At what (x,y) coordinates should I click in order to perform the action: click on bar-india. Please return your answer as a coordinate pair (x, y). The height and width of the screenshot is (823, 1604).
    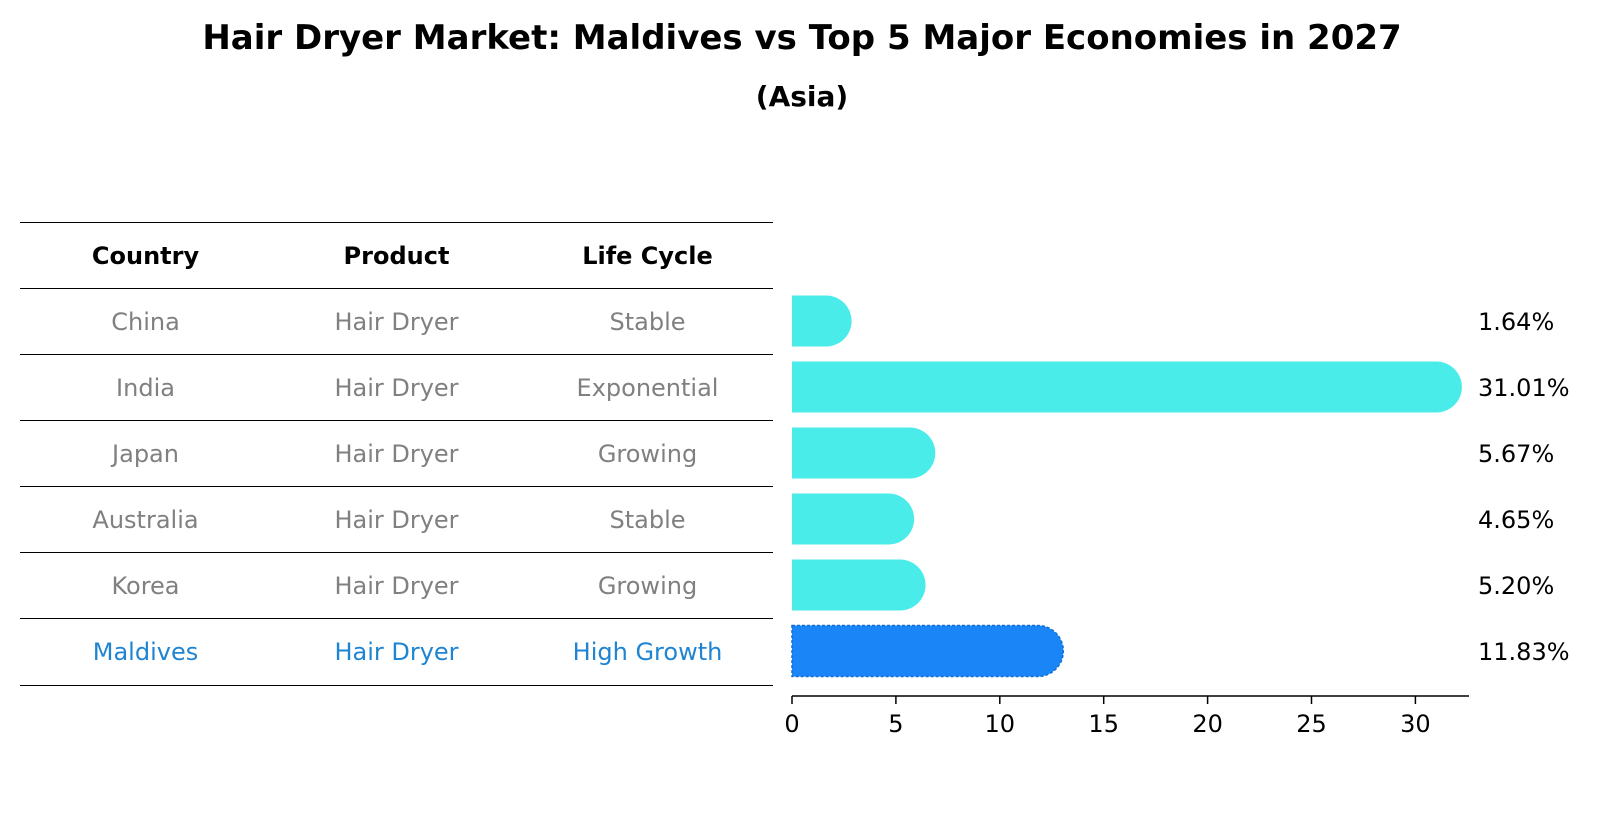
    Looking at the image, I should click on (1127, 387).